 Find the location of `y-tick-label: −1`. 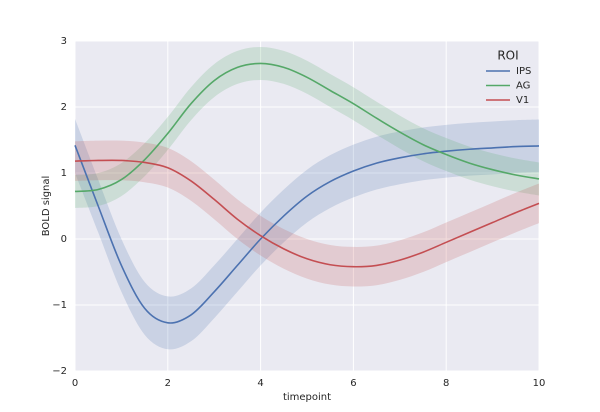

y-tick-label: −1 is located at coordinates (59, 305).